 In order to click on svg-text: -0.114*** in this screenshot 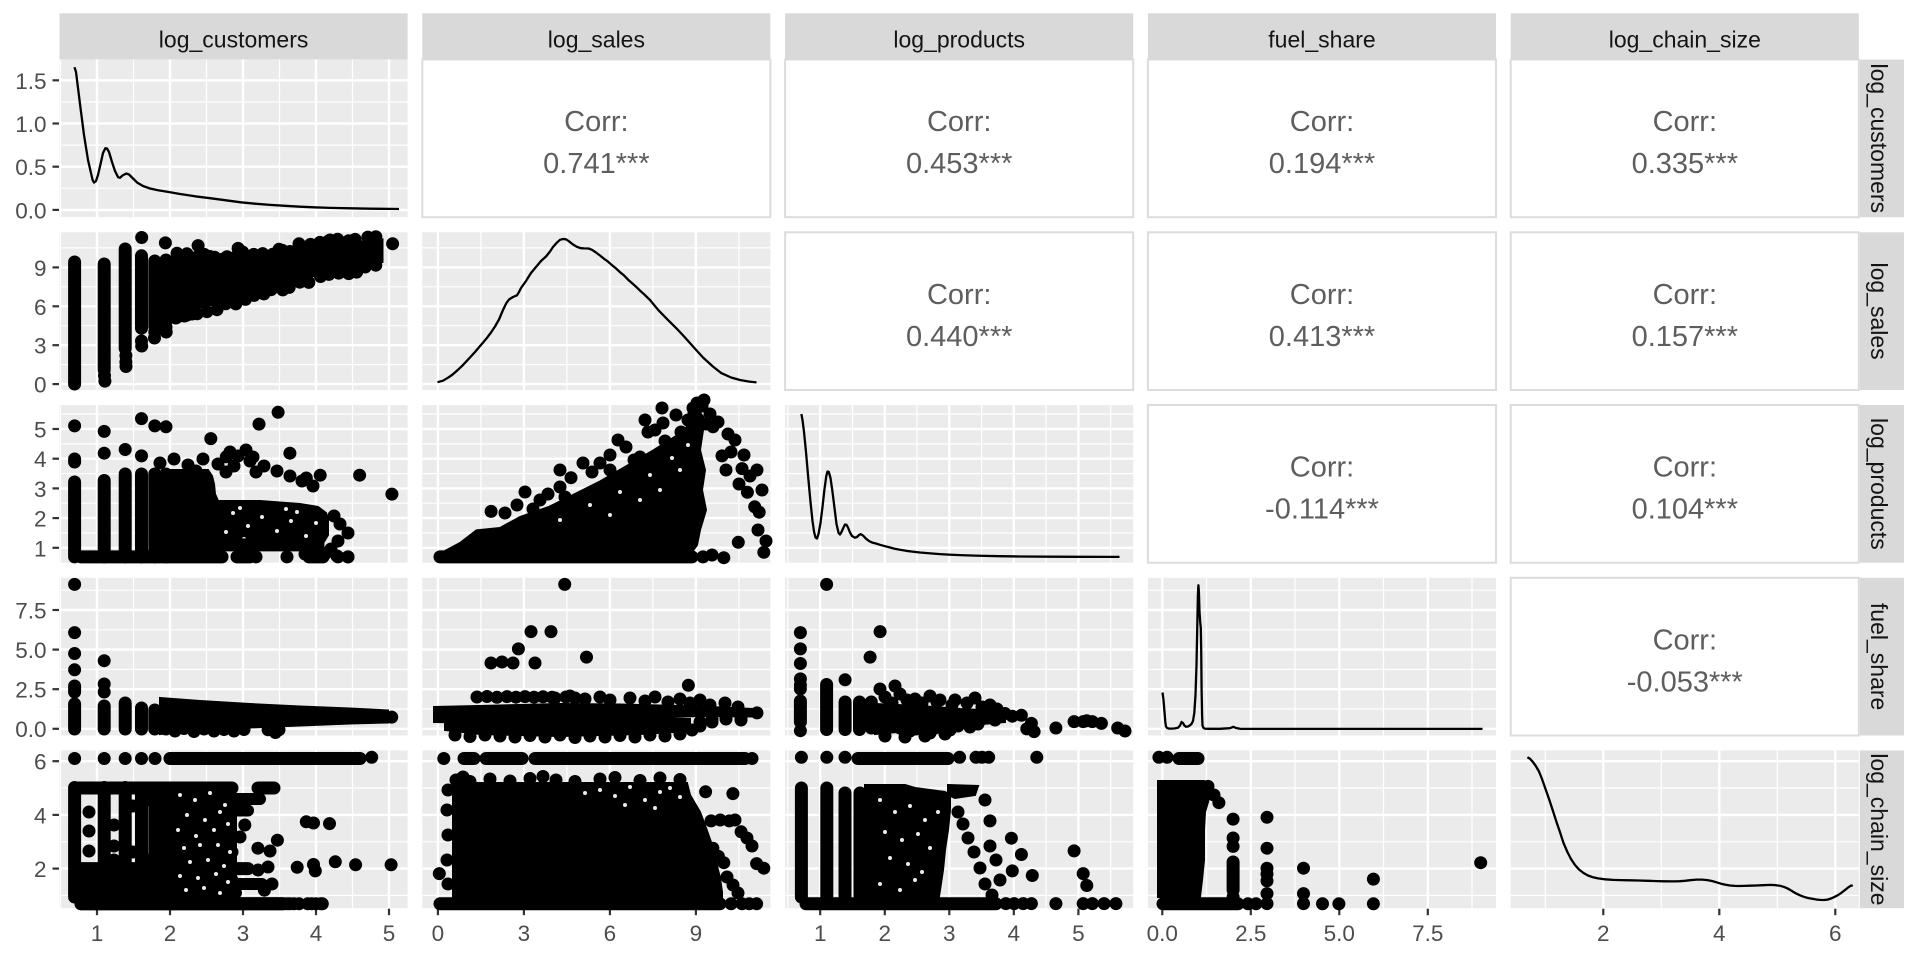, I will do `click(1322, 510)`.